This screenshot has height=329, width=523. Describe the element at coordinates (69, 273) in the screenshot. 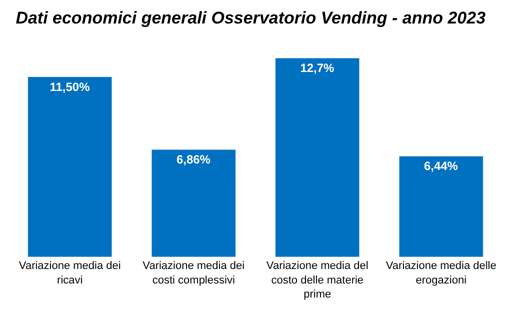

I see `x-tick-label: Variazione media dei ricavi` at that location.